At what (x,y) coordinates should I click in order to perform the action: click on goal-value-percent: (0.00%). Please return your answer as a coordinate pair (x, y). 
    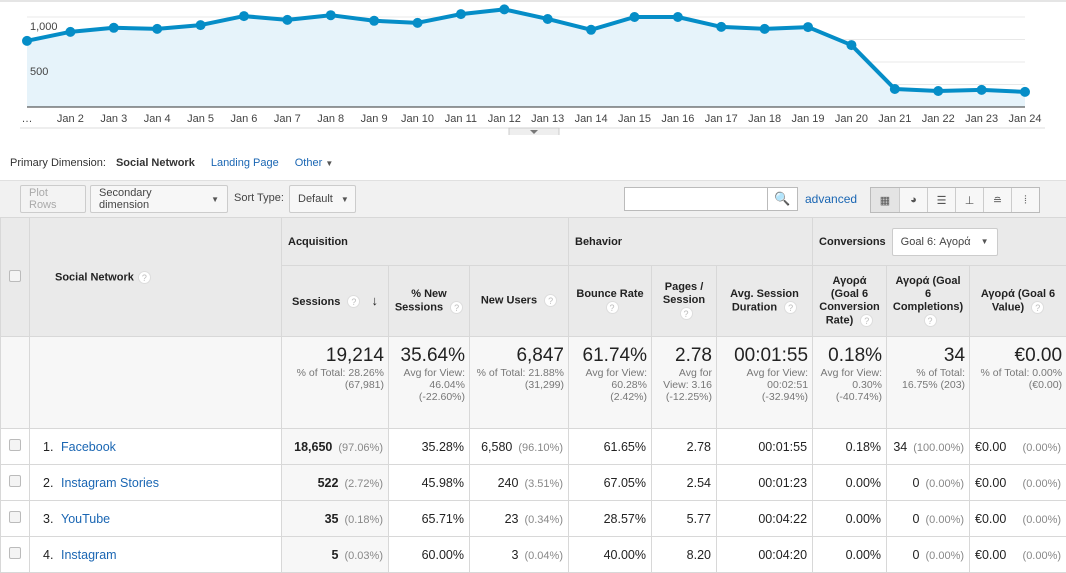
    Looking at the image, I should click on (1042, 556).